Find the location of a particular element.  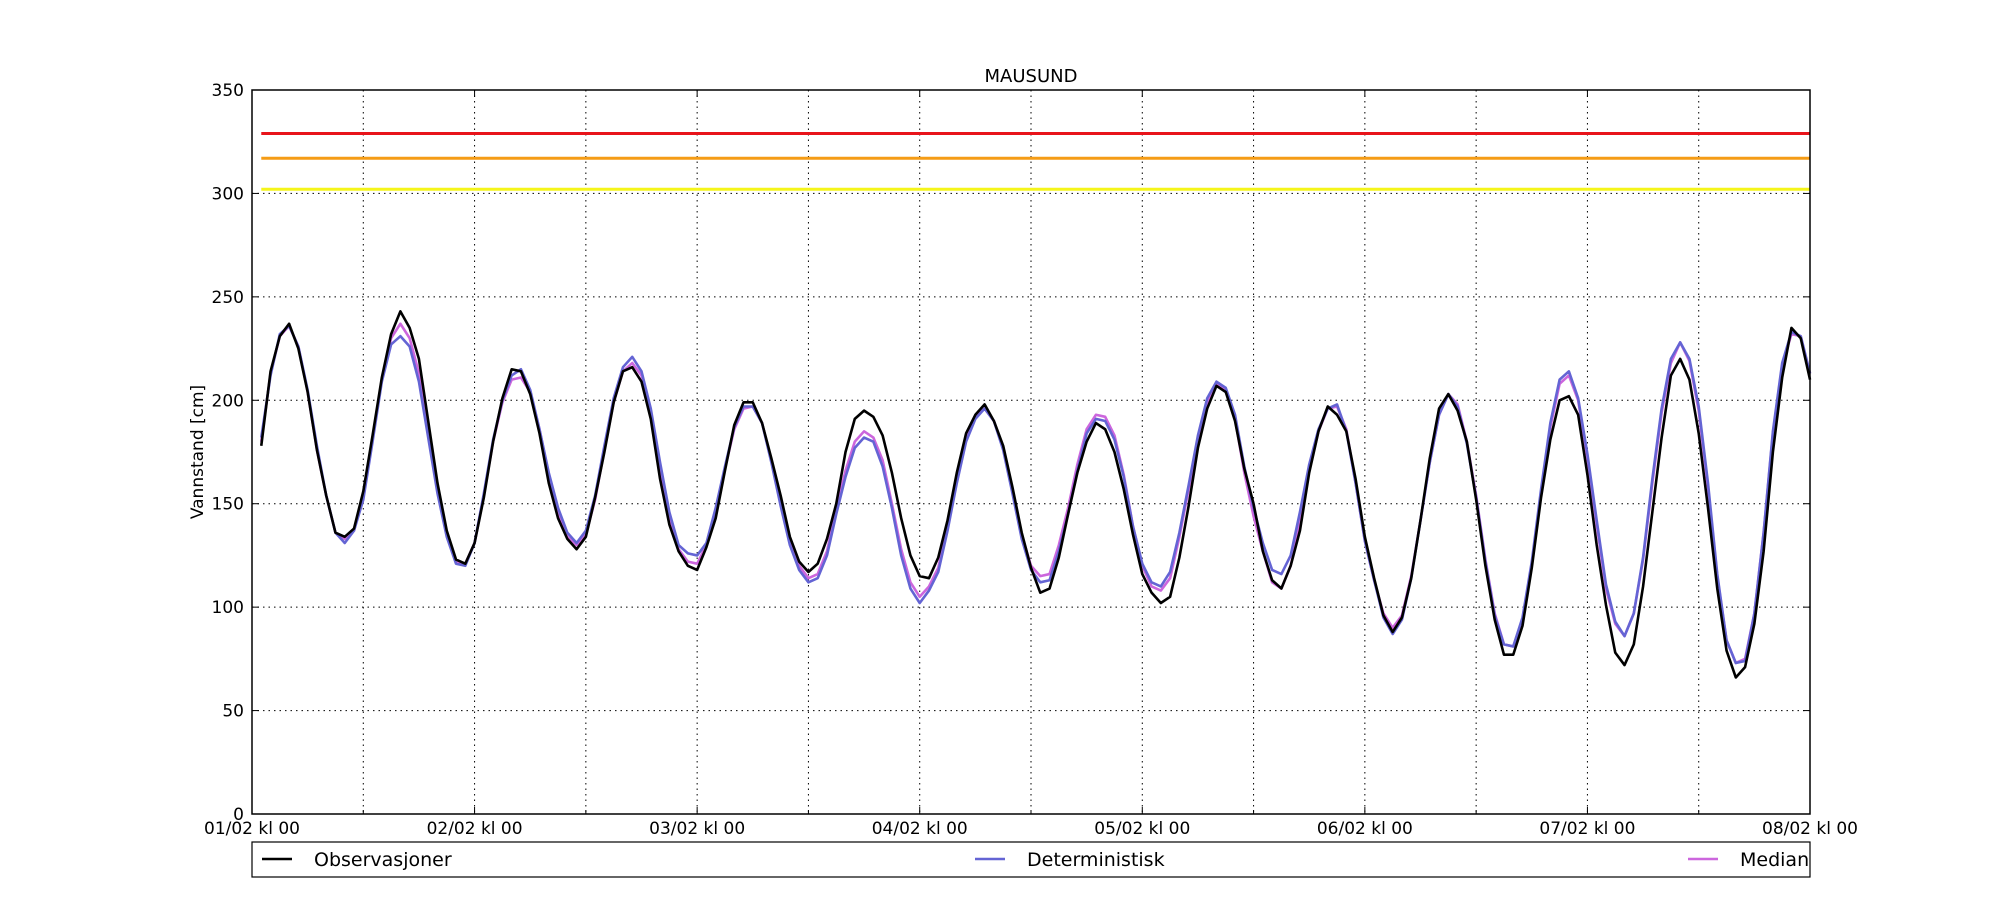

x-tick-label: 04/02 kl 00 is located at coordinates (920, 829).